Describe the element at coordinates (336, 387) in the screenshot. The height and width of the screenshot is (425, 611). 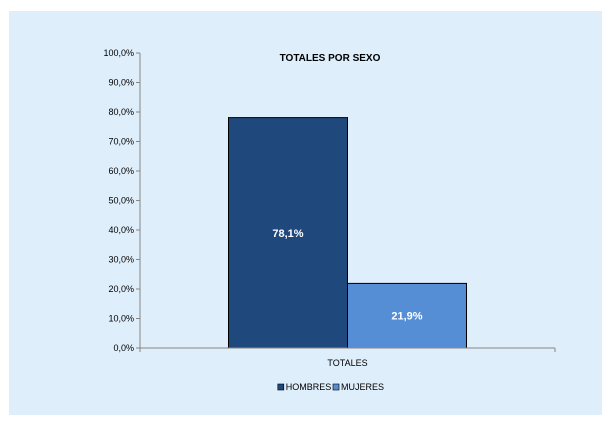
I see `legend-swatch-mujeres` at that location.